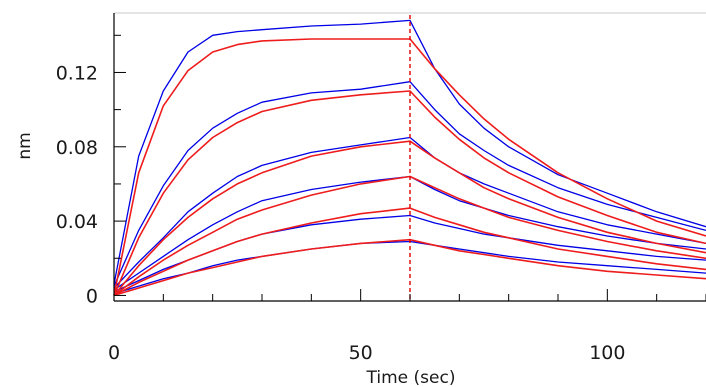 Image resolution: width=706 pixels, height=387 pixels. What do you see at coordinates (77, 184) in the screenshot?
I see `y-tick-labels: 0 0.04 0.08 0.12` at bounding box center [77, 184].